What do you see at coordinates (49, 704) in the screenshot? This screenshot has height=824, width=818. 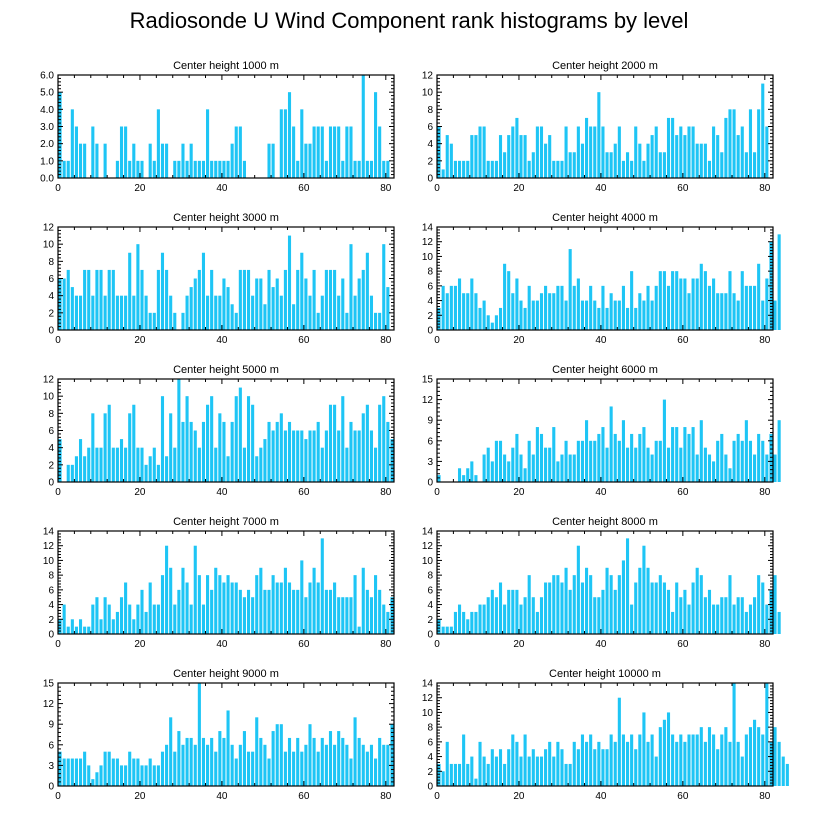 I see `y-tick-label: 12` at bounding box center [49, 704].